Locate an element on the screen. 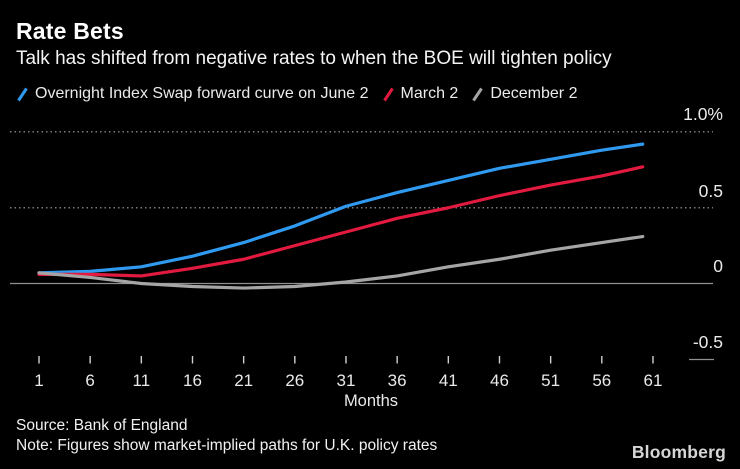 The height and width of the screenshot is (469, 740). legend-label: December 2 is located at coordinates (534, 93).